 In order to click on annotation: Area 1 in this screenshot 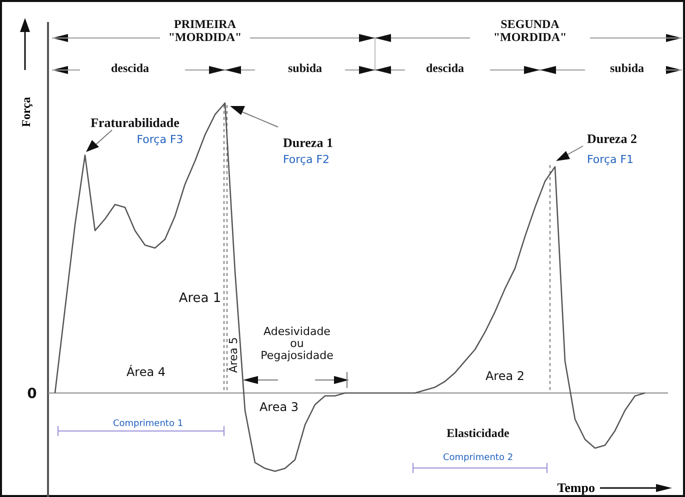, I will do `click(200, 298)`.